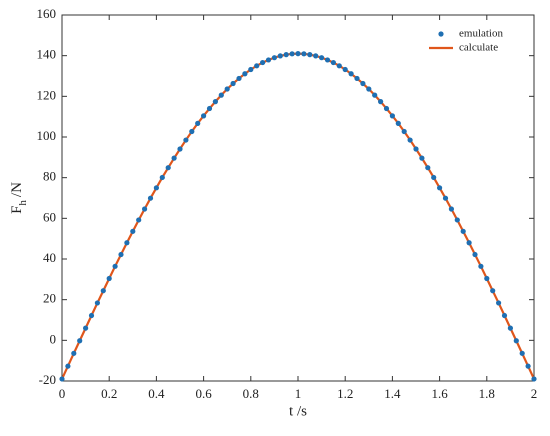 The image size is (550, 436). I want to click on y-tick-label: 0, so click(53, 338).